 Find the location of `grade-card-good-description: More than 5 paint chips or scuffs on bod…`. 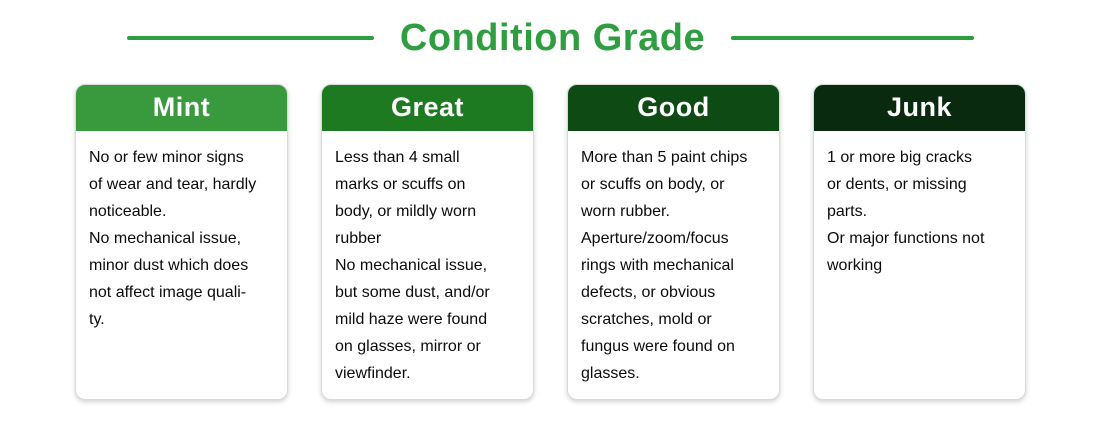

grade-card-good-description: More than 5 paint chips or scuffs on bod… is located at coordinates (664, 265).